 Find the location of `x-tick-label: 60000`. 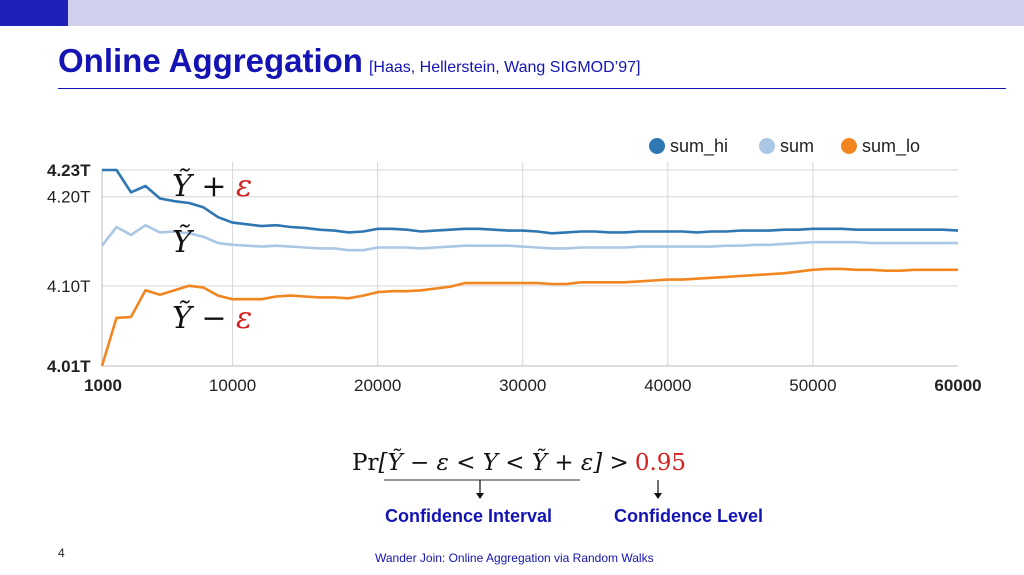

x-tick-label: 60000 is located at coordinates (957, 385).